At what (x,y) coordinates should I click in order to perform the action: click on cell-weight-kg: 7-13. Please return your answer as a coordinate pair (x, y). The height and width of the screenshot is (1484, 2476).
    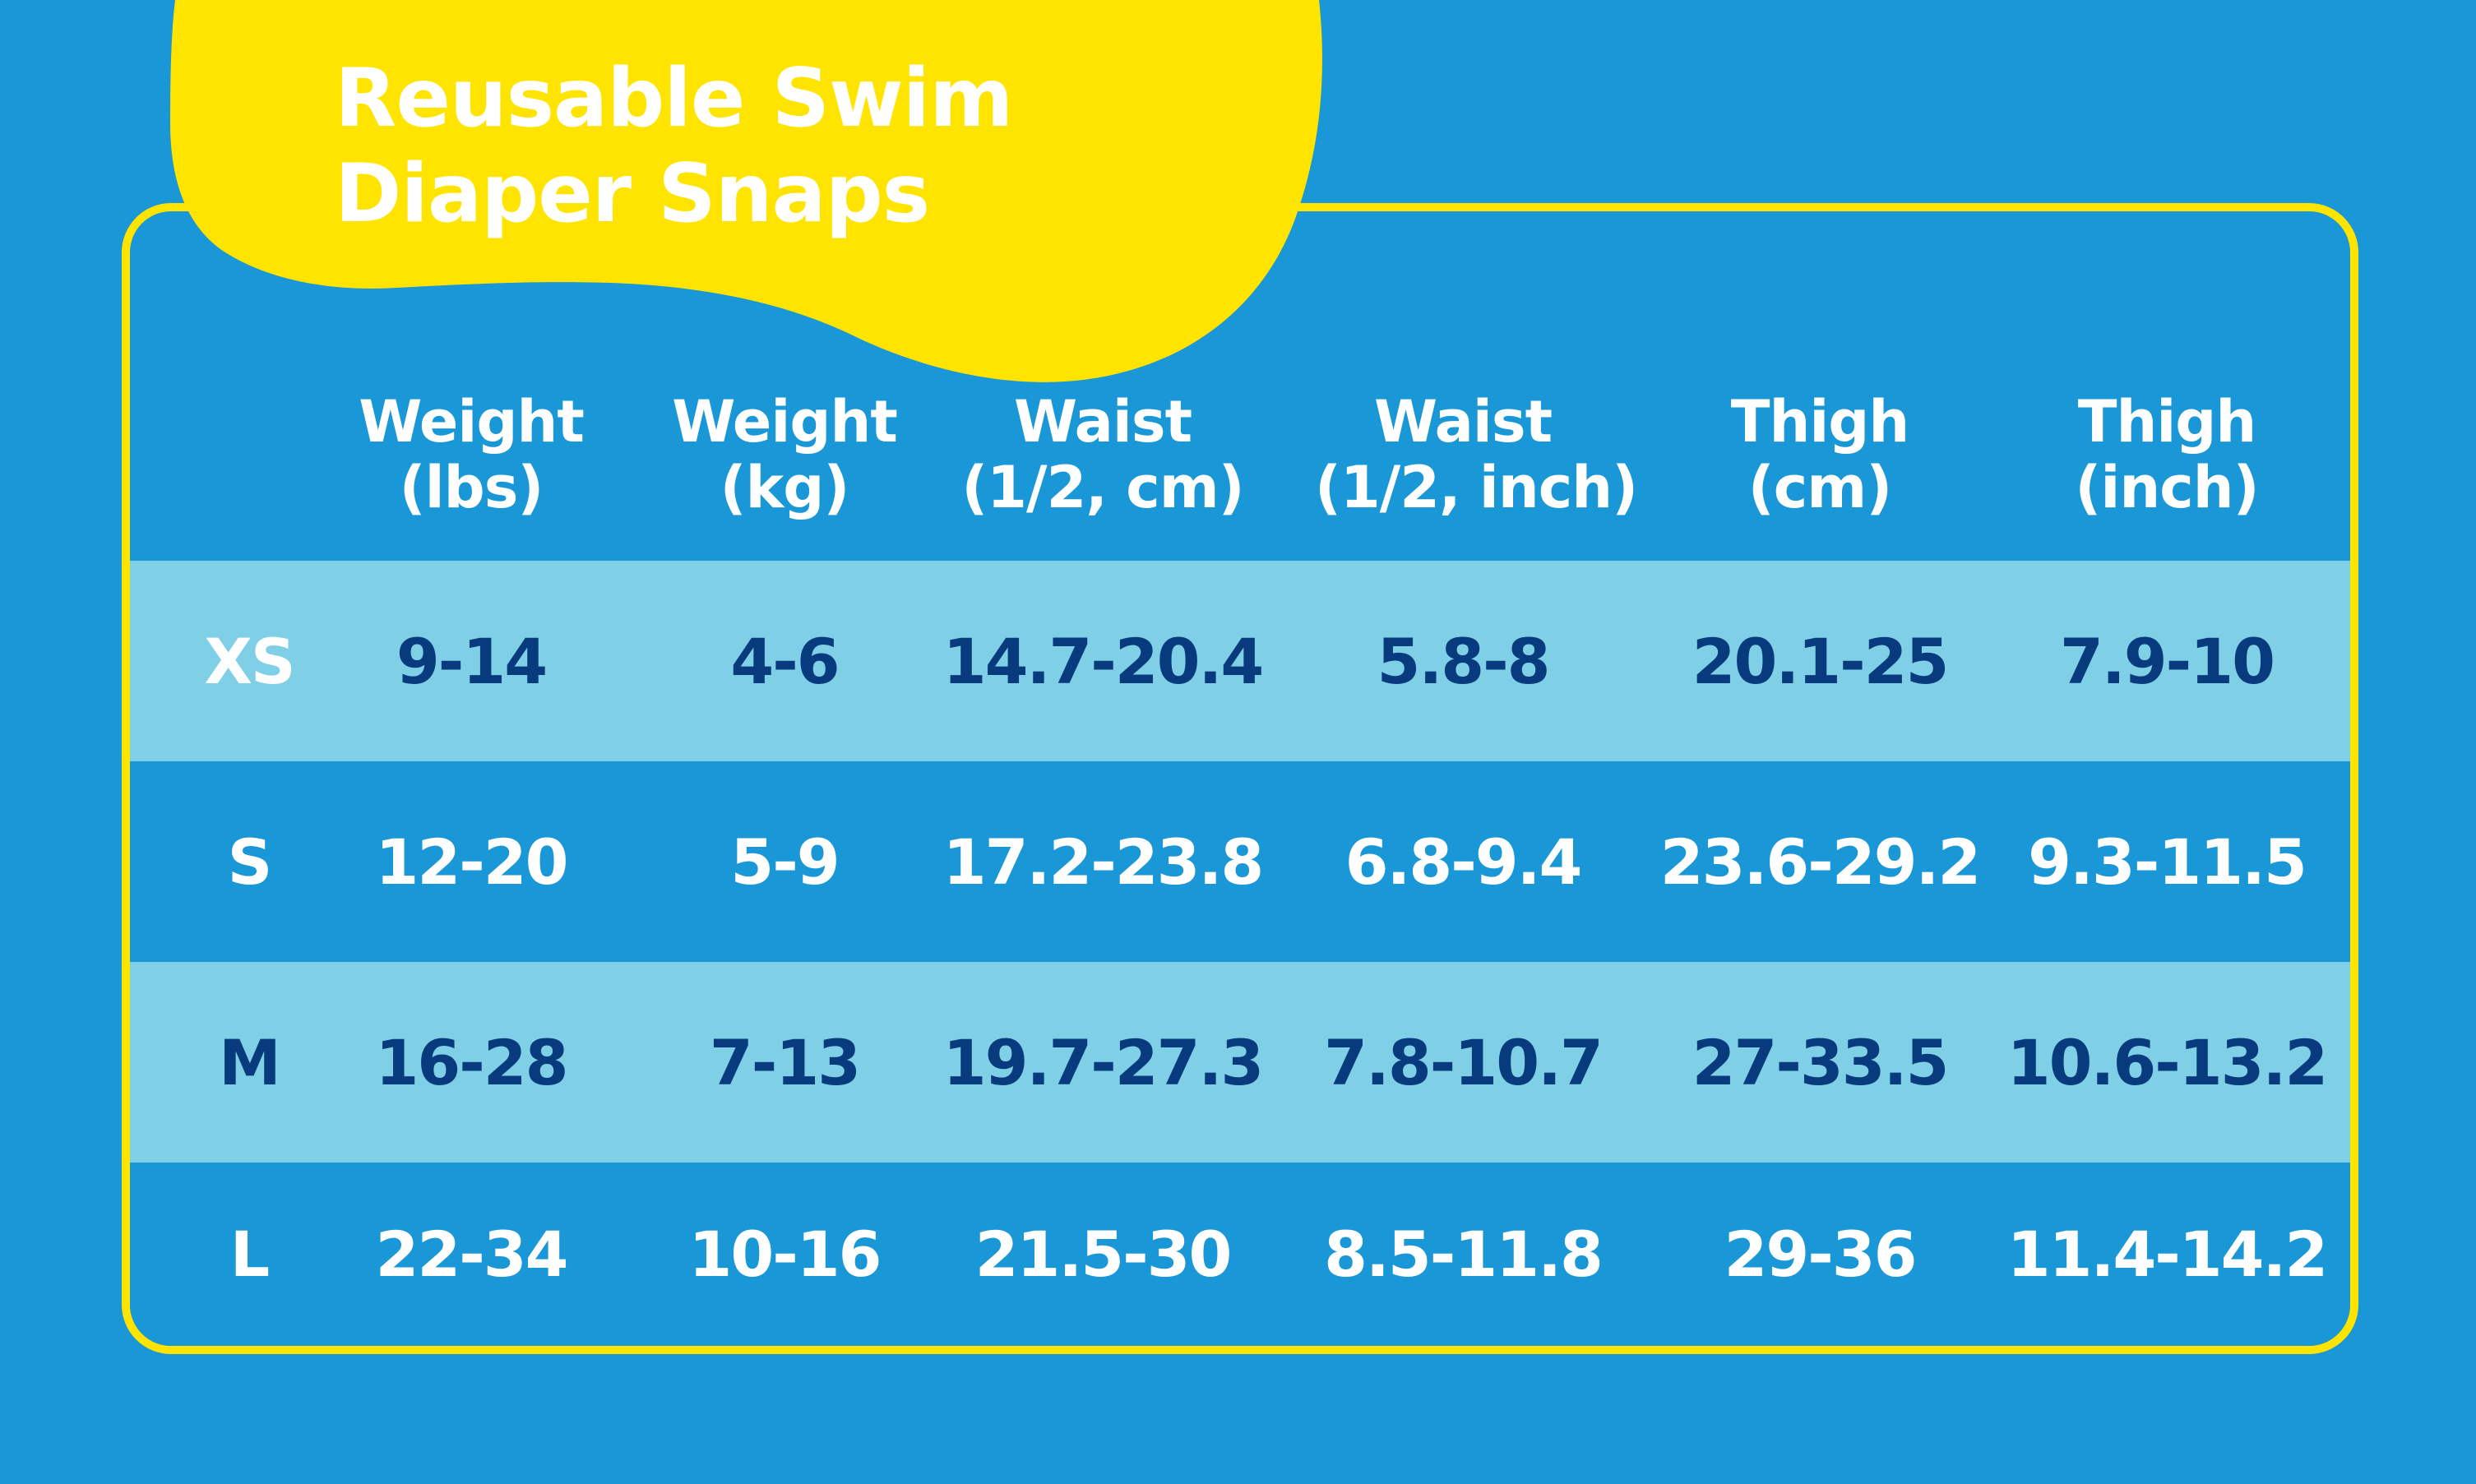
    Looking at the image, I should click on (785, 1062).